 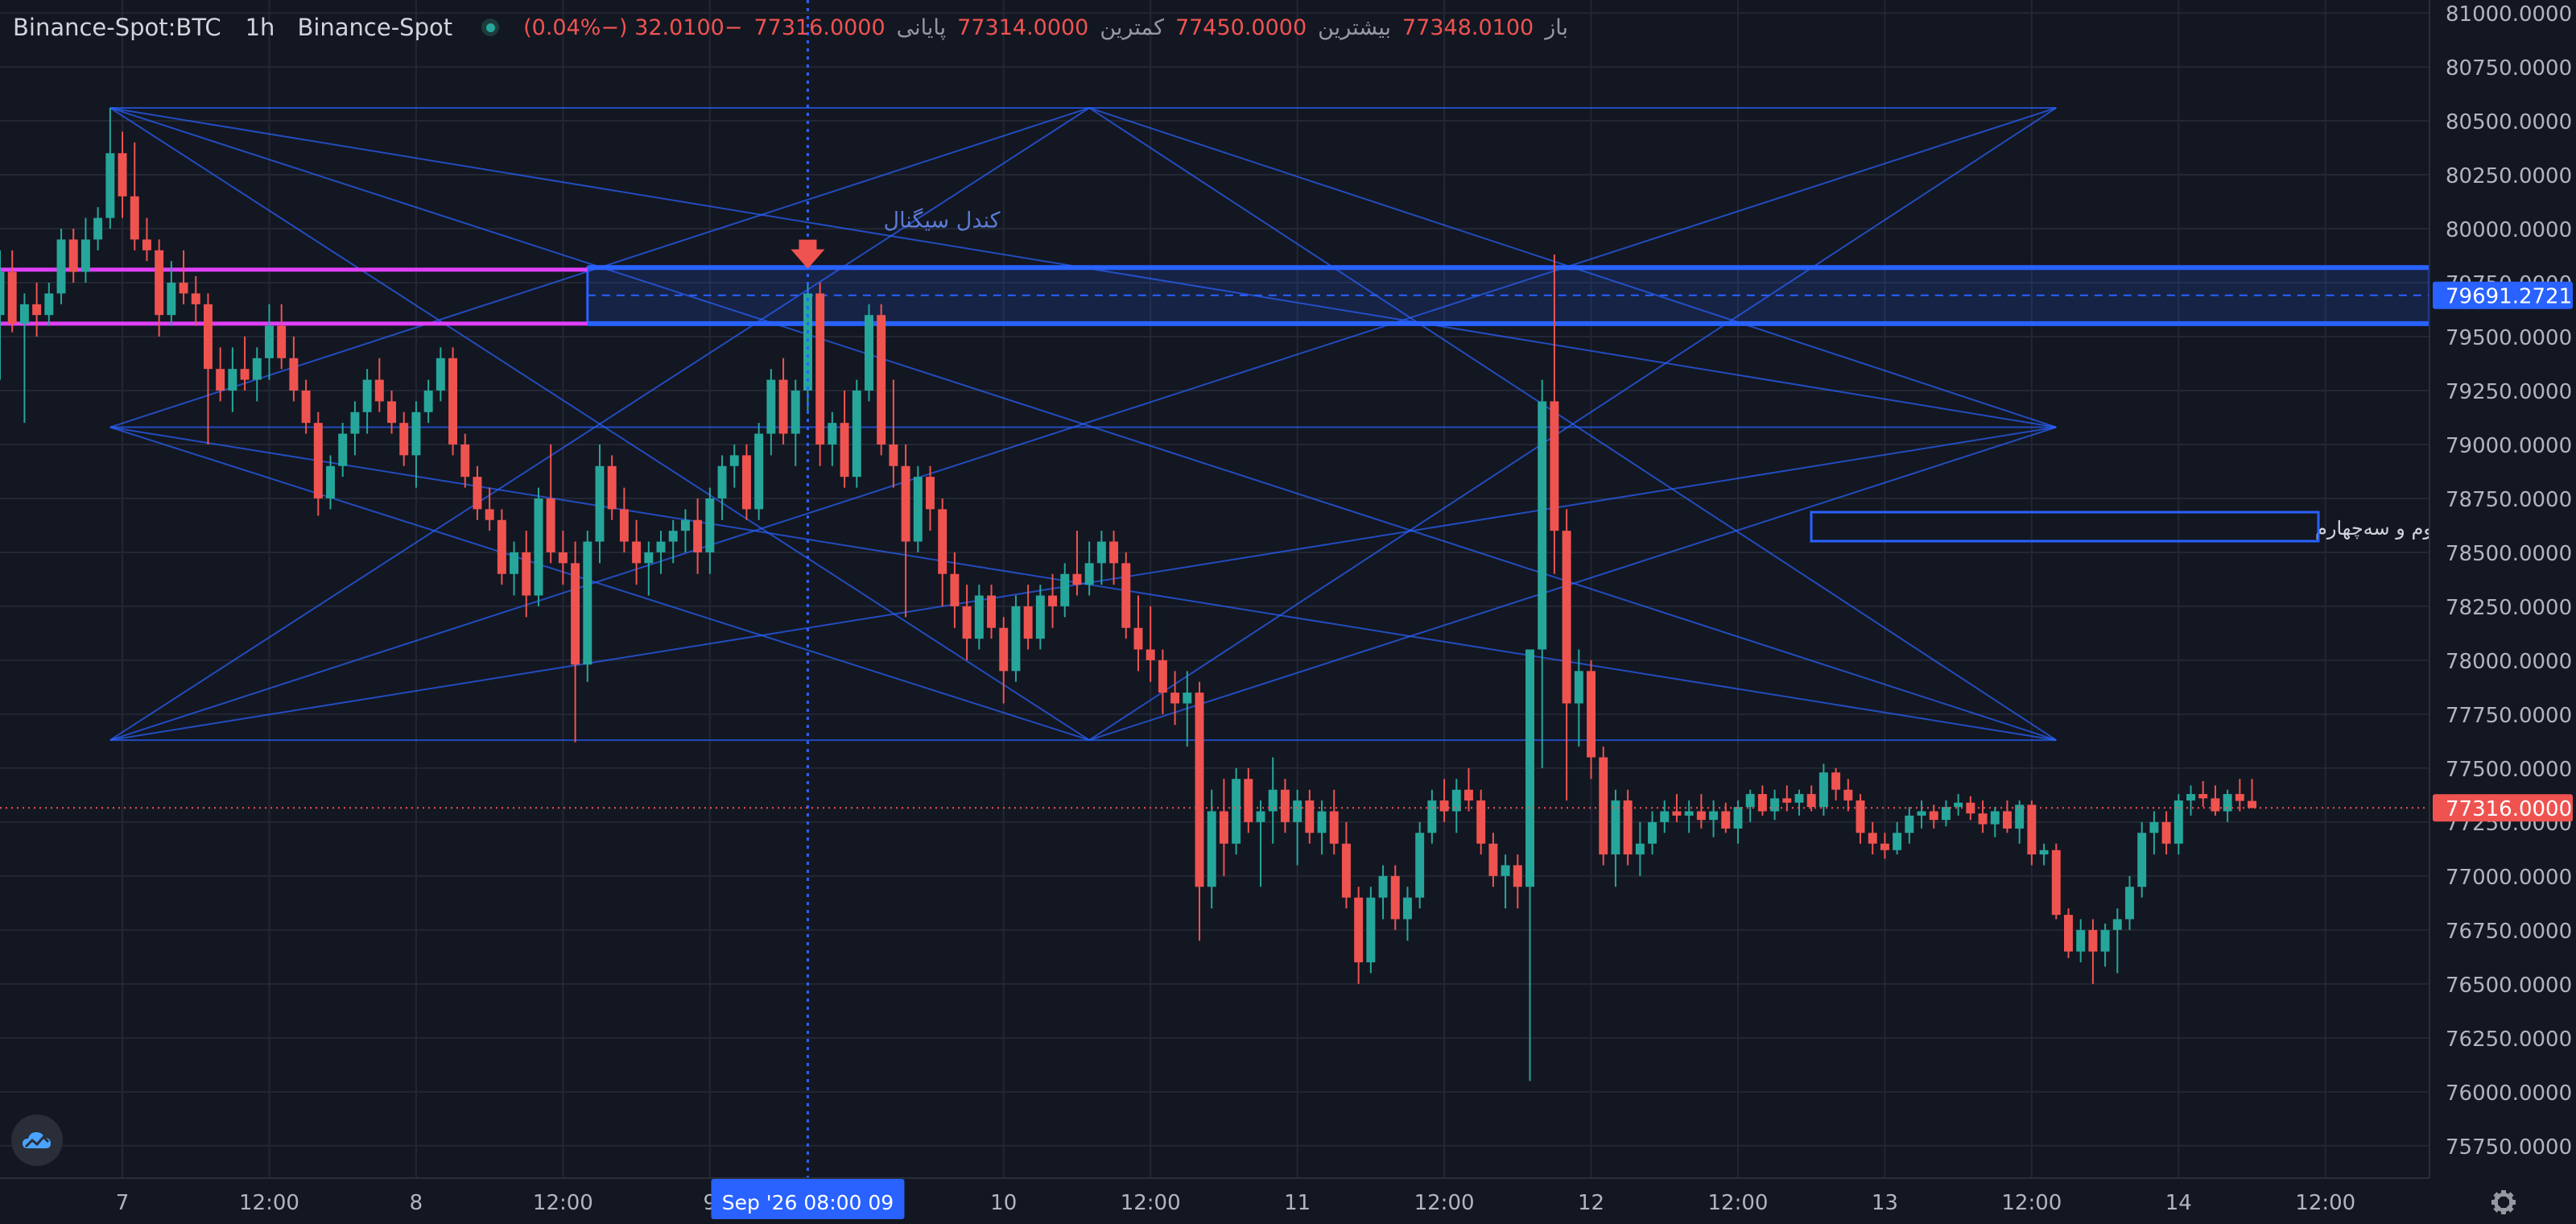 What do you see at coordinates (2503, 808) in the screenshot?
I see `current-price-tag: 77316.0000` at bounding box center [2503, 808].